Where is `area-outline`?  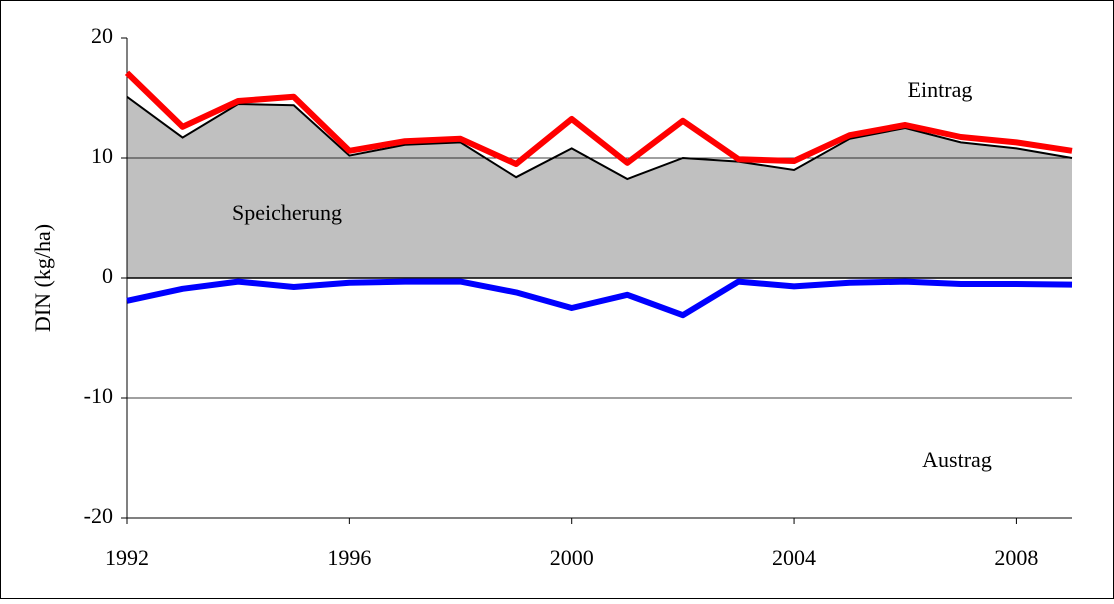 area-outline is located at coordinates (599, 138).